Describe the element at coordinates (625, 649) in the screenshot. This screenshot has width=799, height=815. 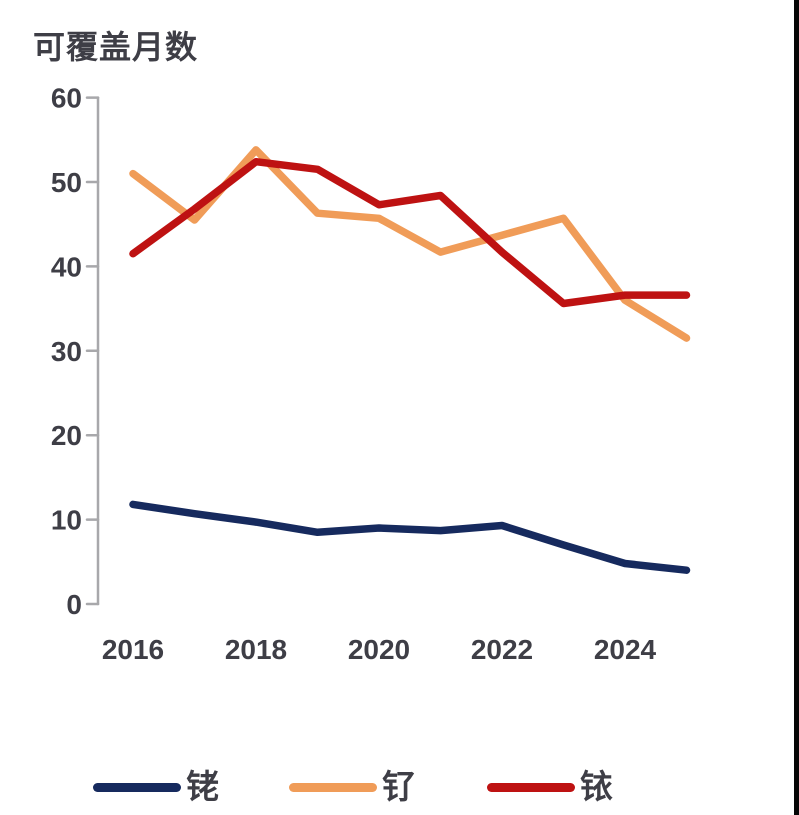
I see `x-tick-label: 2024` at that location.